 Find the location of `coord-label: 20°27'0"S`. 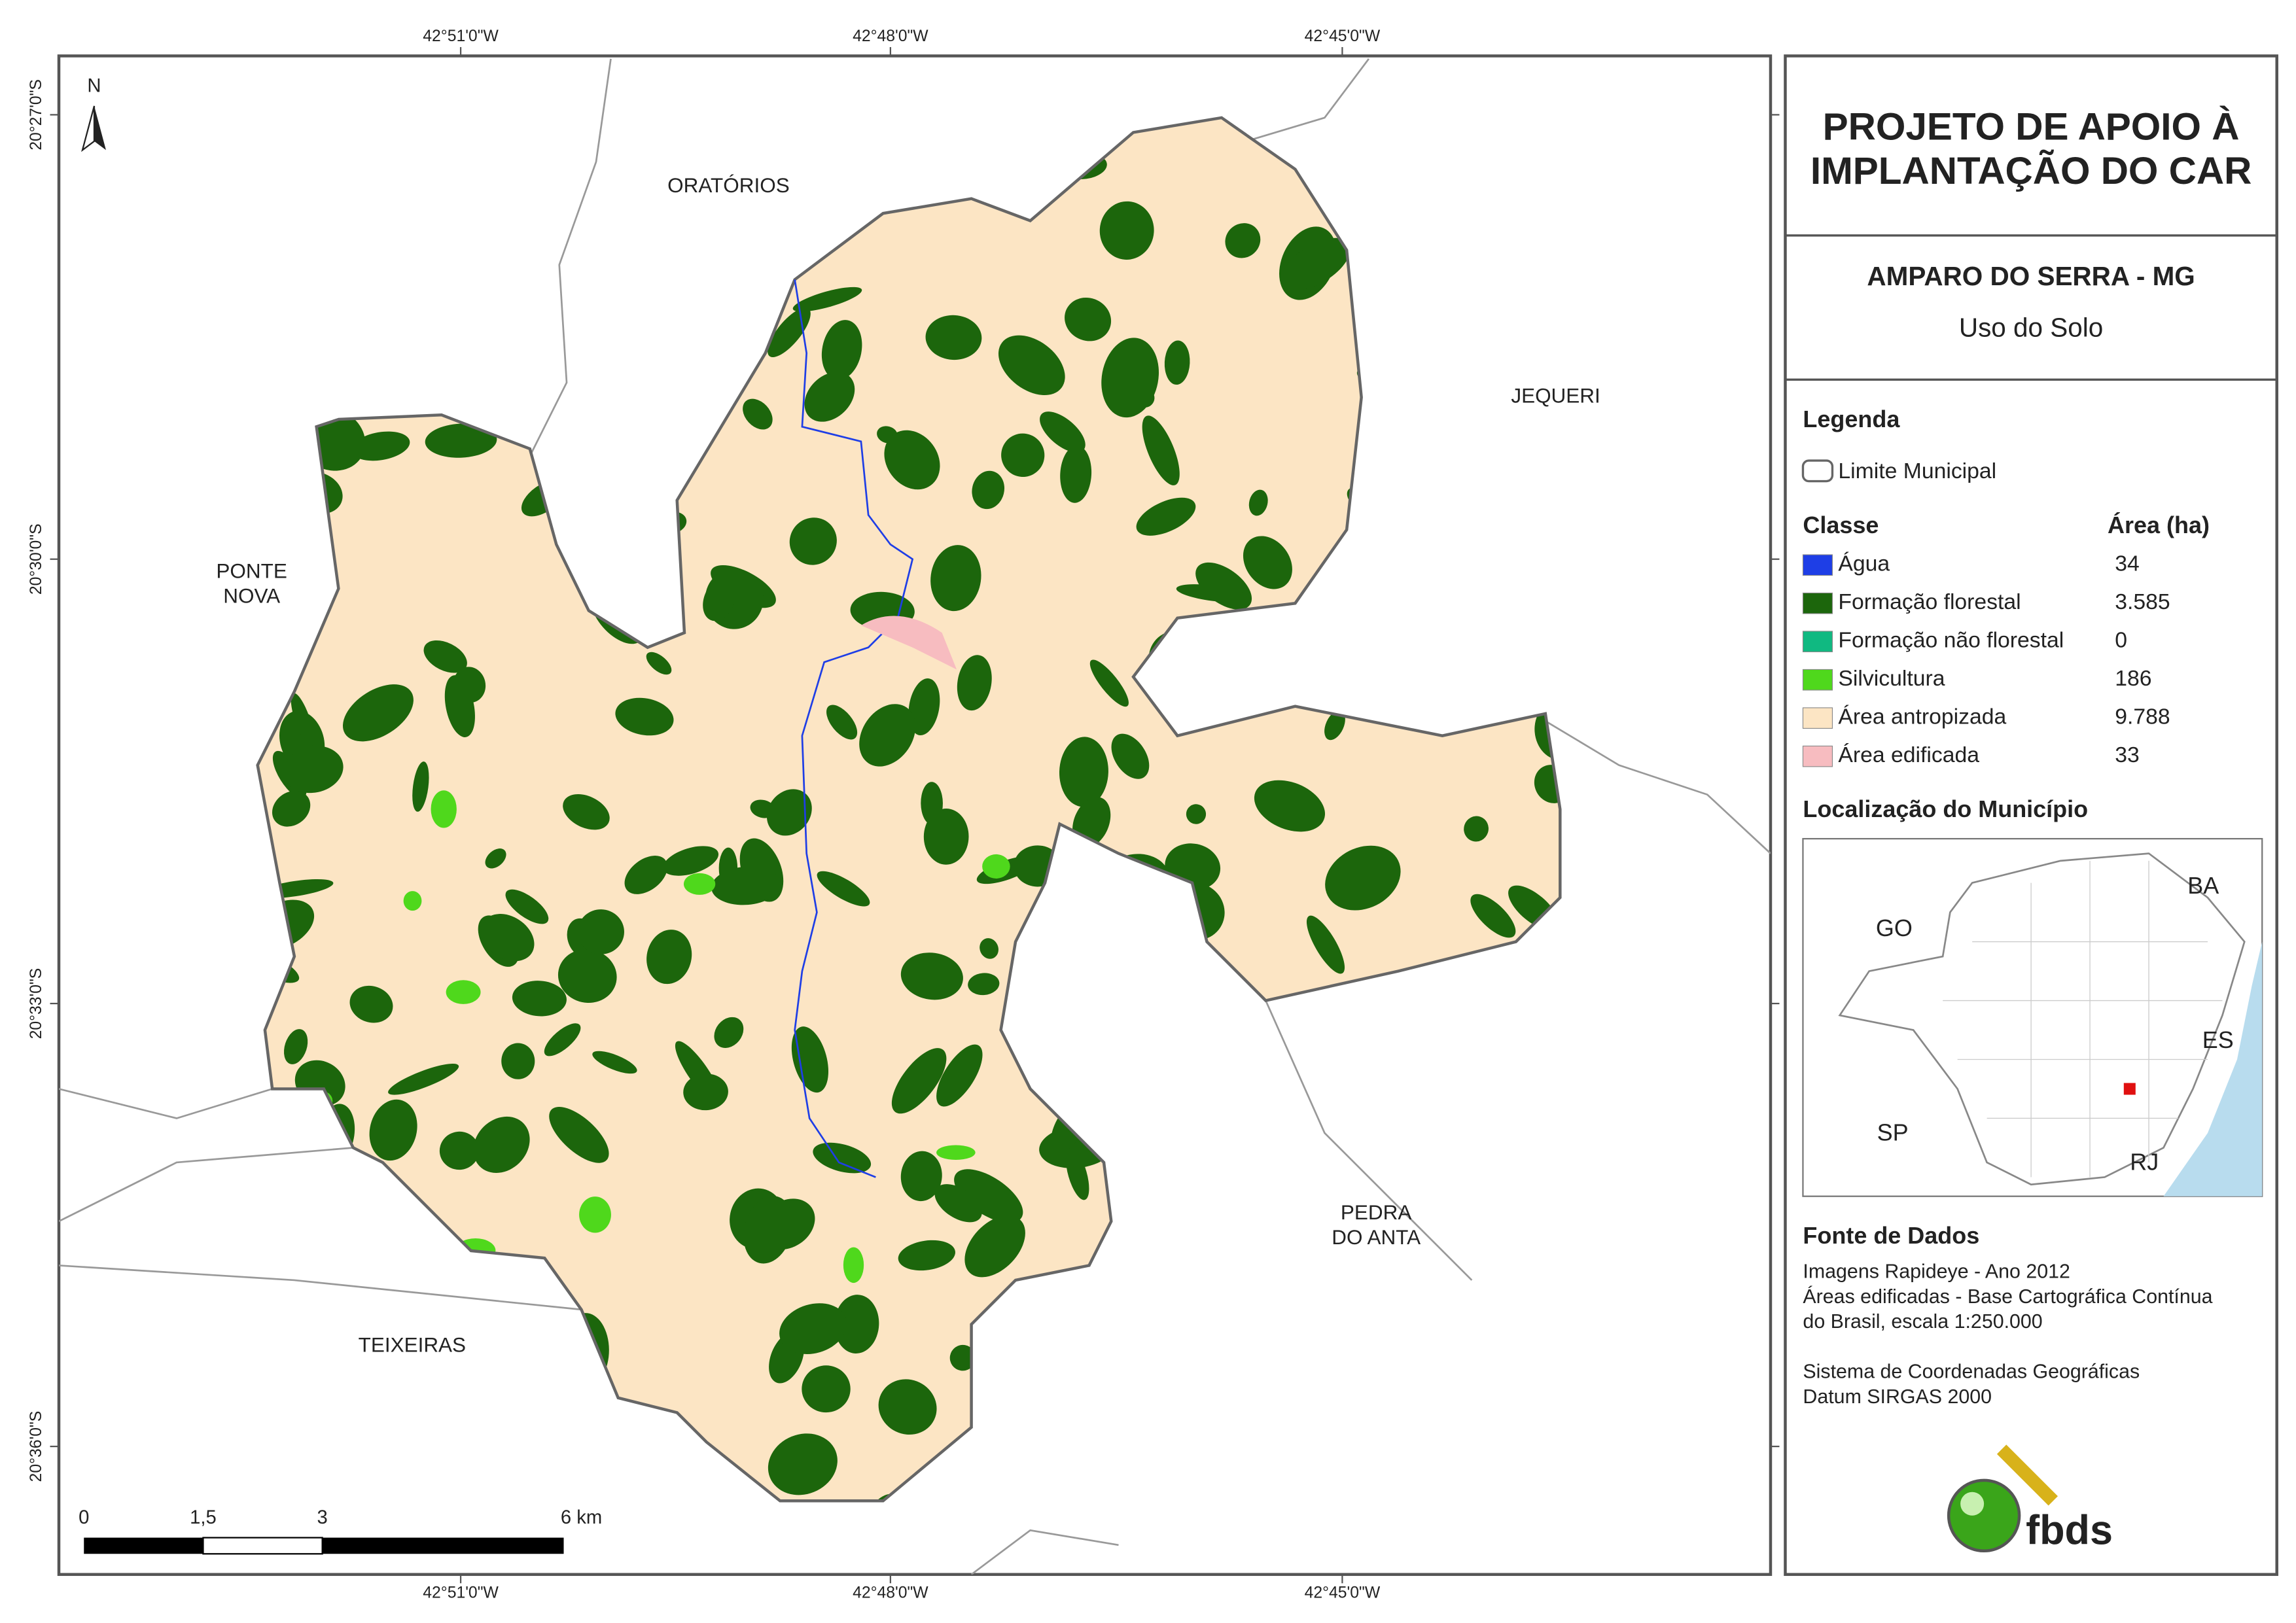

coord-label: 20°27'0"S is located at coordinates (36, 115).